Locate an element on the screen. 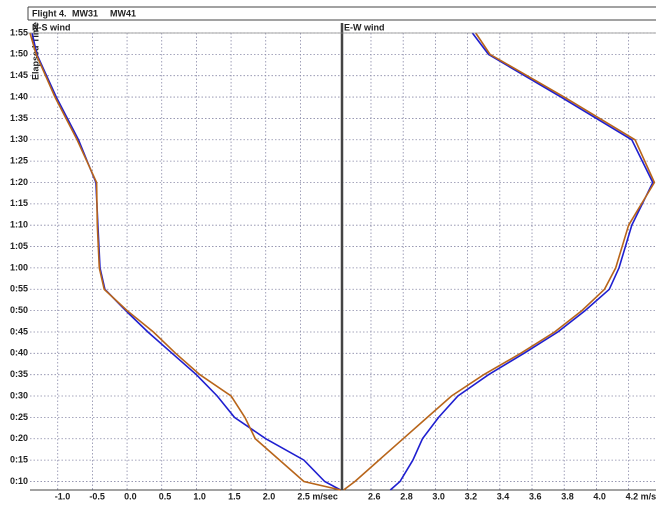  x-tick-label: 3.8 is located at coordinates (567, 496).